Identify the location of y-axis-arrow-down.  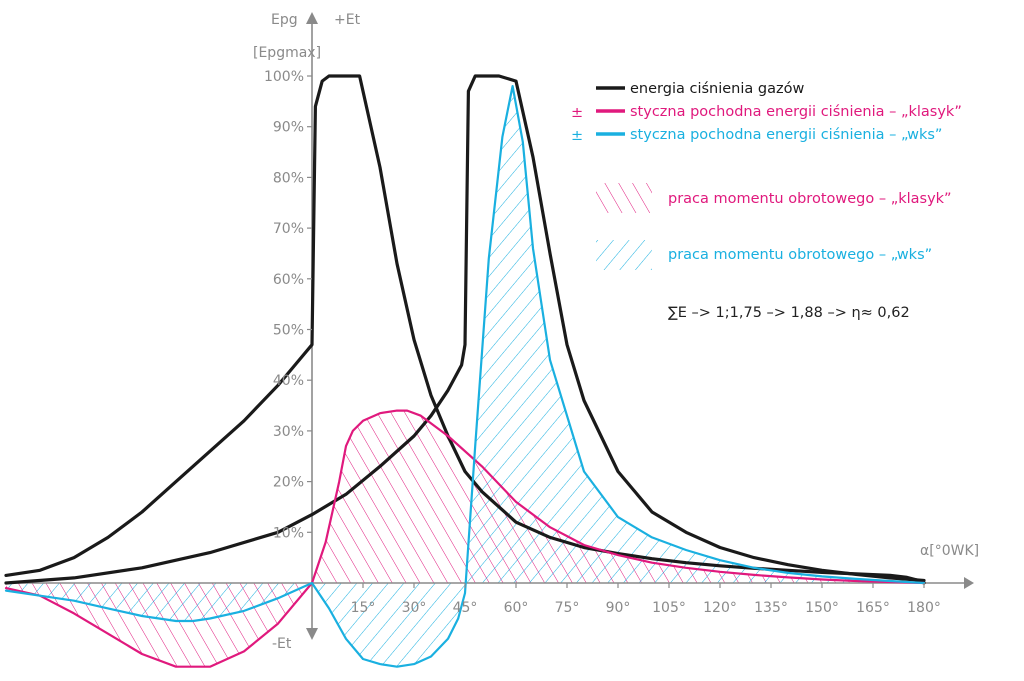
(312, 634).